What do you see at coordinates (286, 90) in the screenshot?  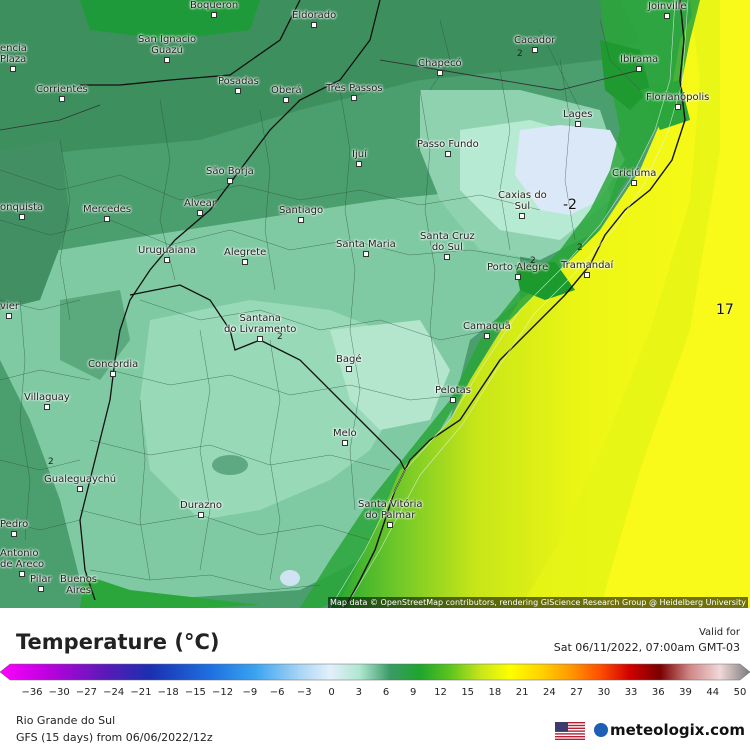 I see `city-label: Oberá` at bounding box center [286, 90].